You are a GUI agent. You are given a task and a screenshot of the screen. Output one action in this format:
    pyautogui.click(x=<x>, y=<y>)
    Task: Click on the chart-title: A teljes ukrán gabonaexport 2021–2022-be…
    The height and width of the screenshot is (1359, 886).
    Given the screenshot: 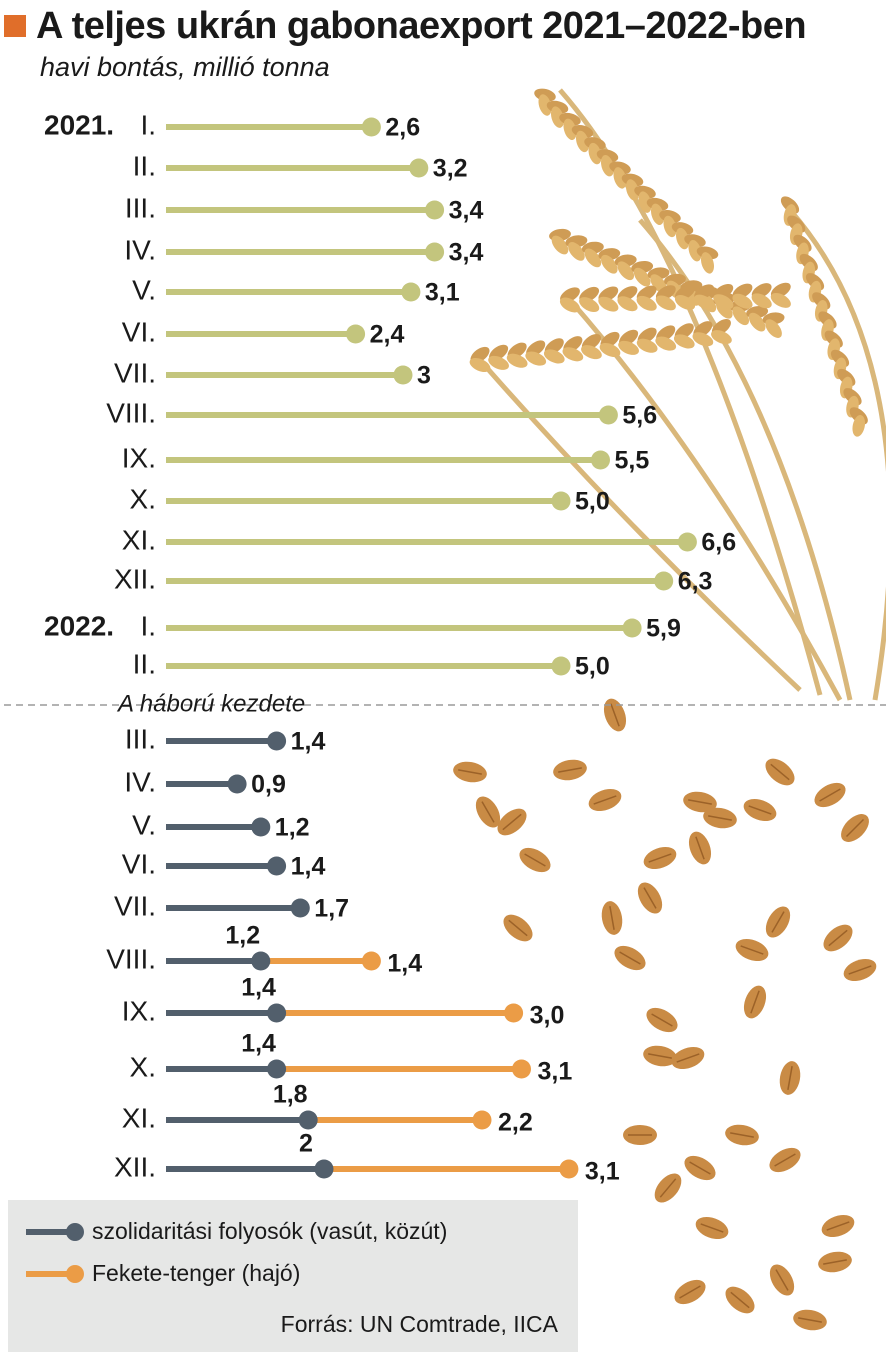 What is the action you would take?
    pyautogui.click(x=421, y=25)
    